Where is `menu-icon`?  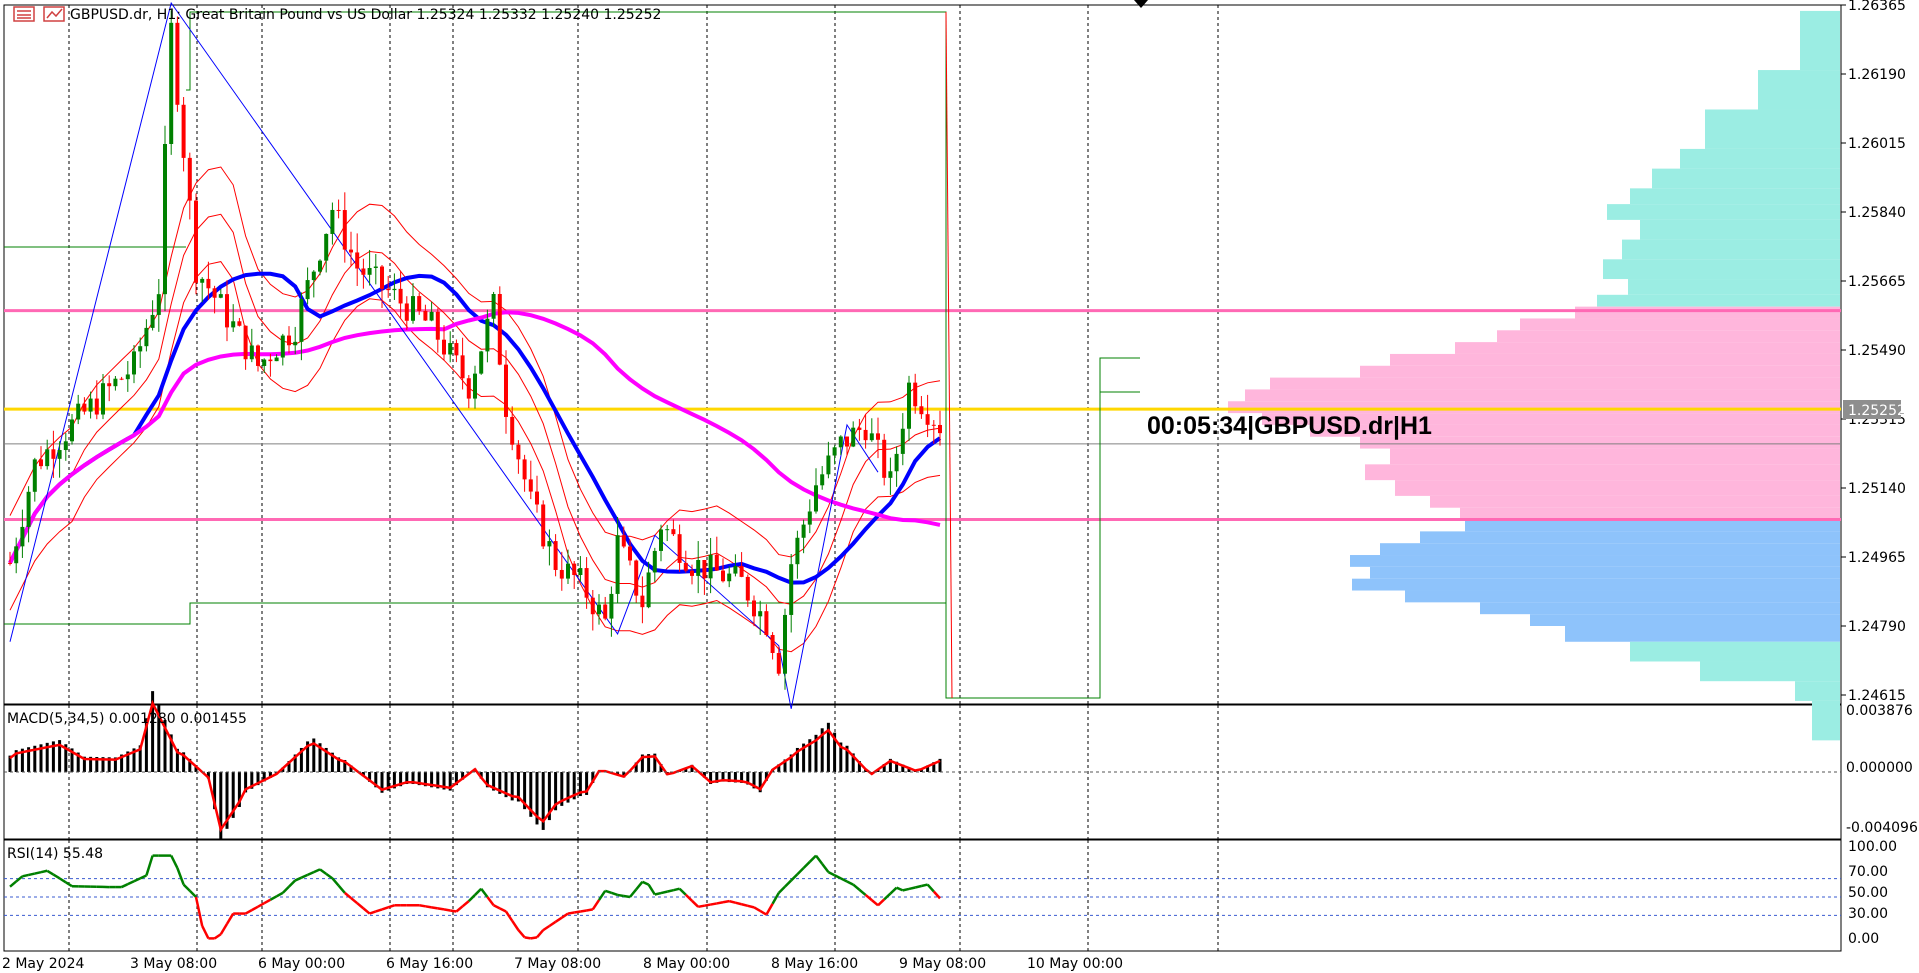
menu-icon is located at coordinates (24, 14).